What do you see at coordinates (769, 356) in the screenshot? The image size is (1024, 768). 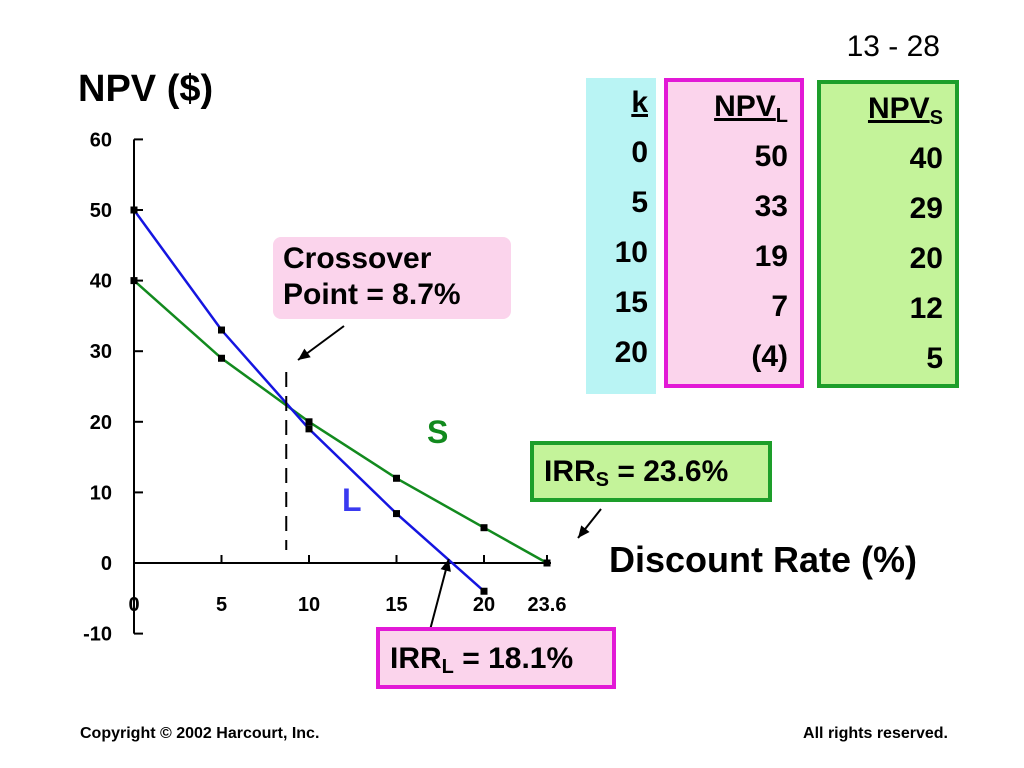 I see `table-cell: (4)` at bounding box center [769, 356].